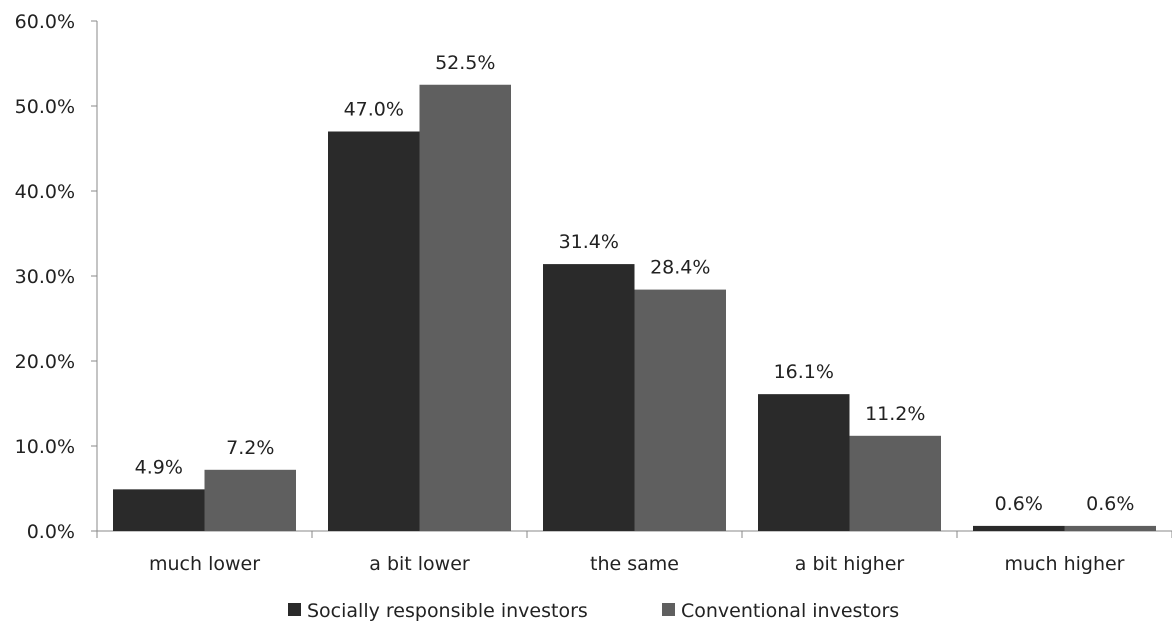  I want to click on data-label: 52.5%, so click(465, 63).